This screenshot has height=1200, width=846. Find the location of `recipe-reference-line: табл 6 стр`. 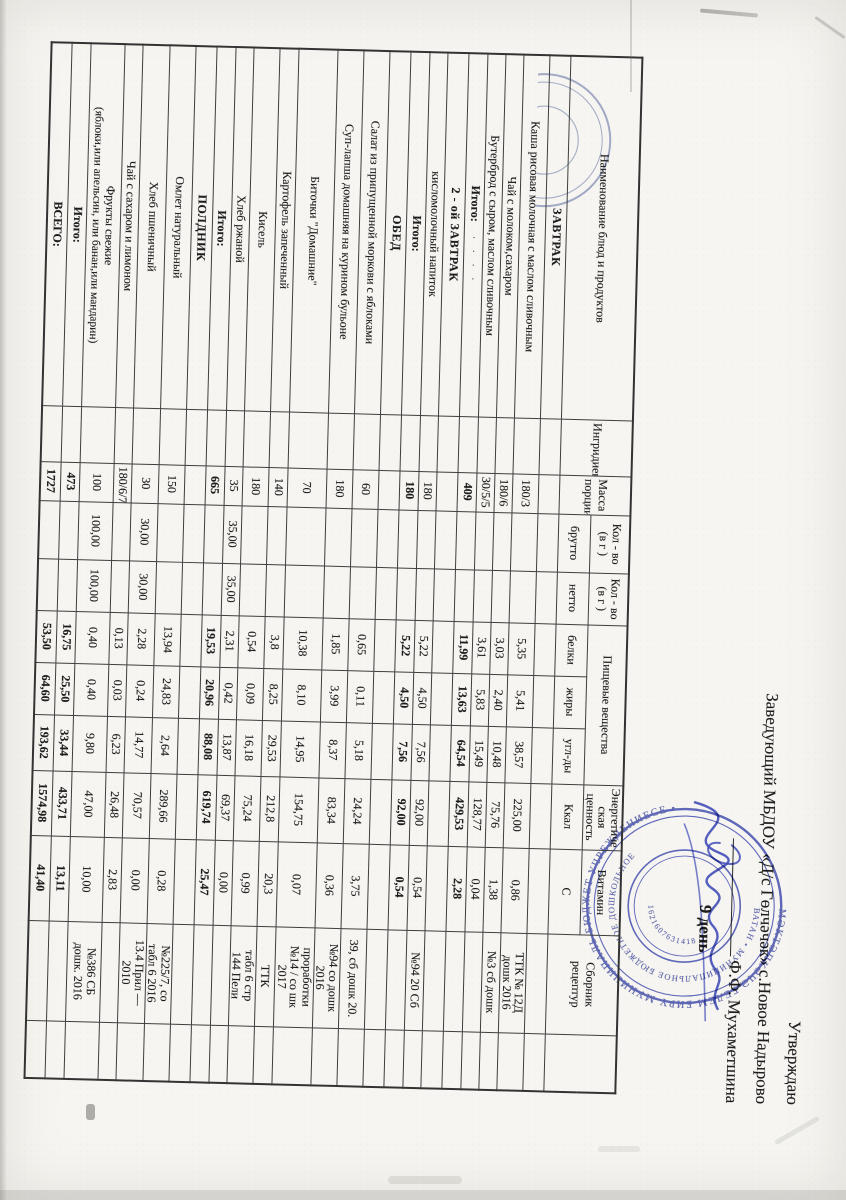

recipe-reference-line: табл 6 стр is located at coordinates (249, 975).